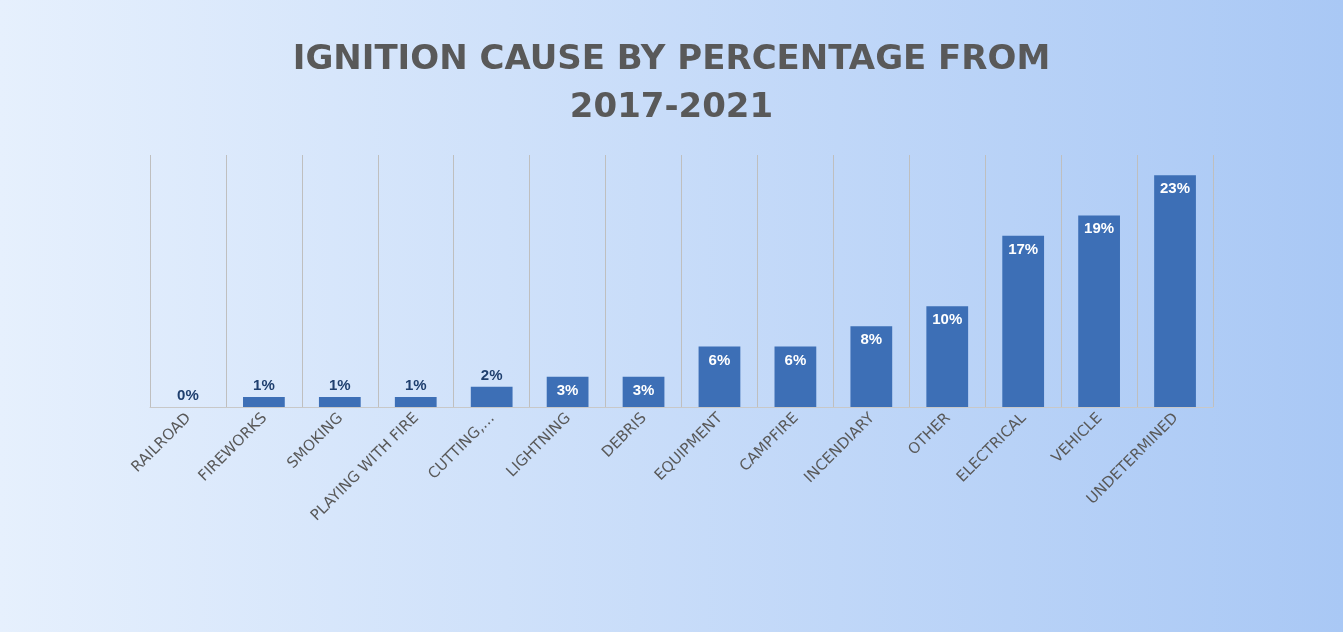  I want to click on data-label: 8%, so click(871, 339).